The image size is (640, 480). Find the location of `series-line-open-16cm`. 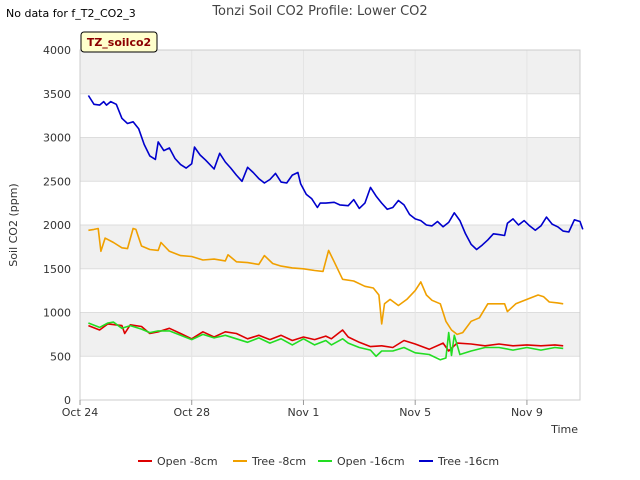

series-line-open-16cm is located at coordinates (326, 341).